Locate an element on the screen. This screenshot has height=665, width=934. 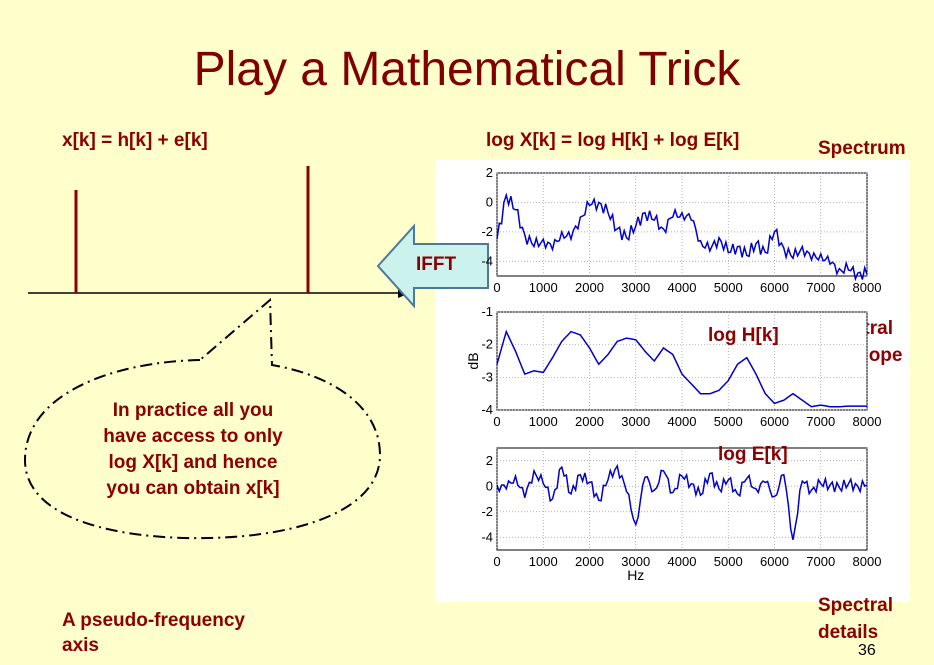
bubble-outline is located at coordinates (202, 418).